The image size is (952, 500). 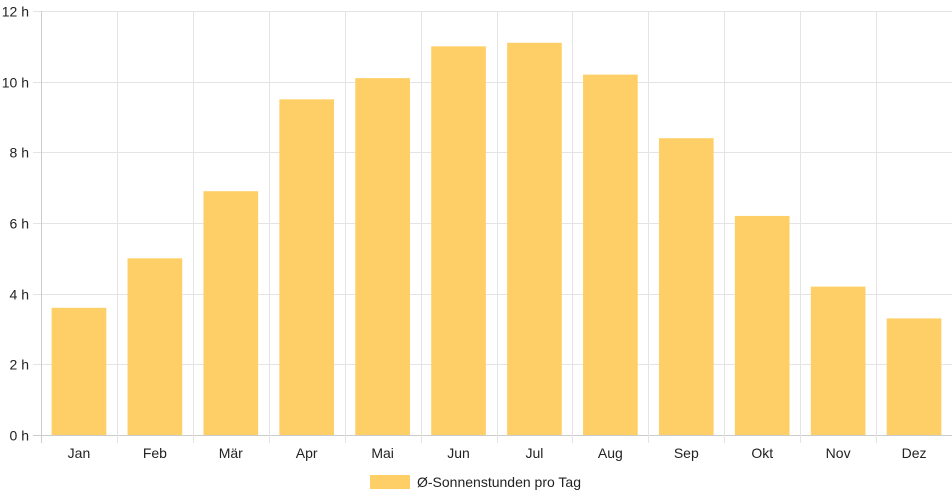 I want to click on bar-jul, so click(x=534, y=239).